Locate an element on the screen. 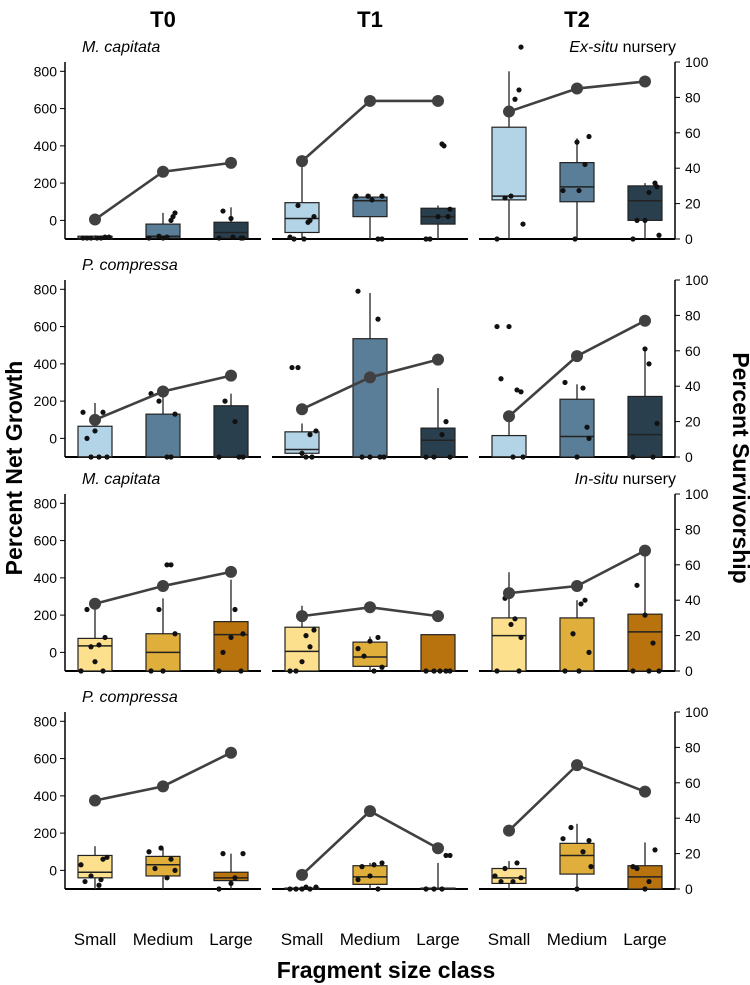 The image size is (750, 985). y-left-tick-label: 200 is located at coordinates (46, 401).